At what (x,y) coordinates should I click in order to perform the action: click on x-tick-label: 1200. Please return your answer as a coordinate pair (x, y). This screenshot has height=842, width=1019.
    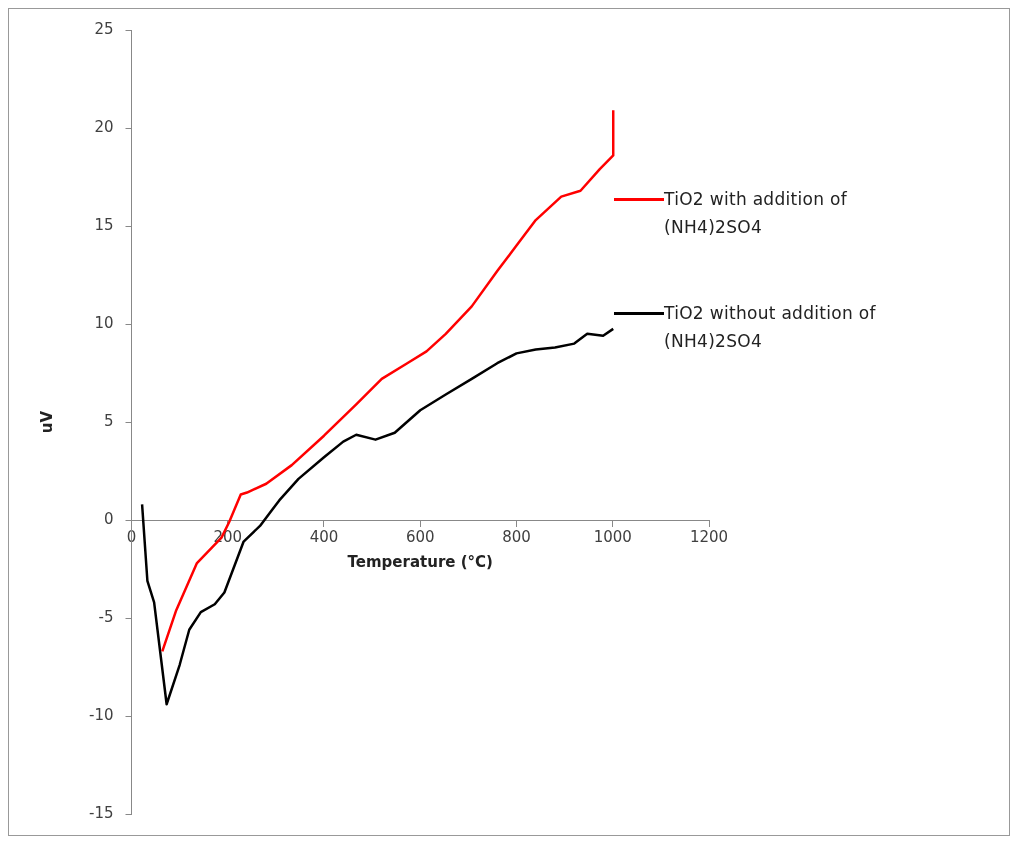
    Looking at the image, I should click on (709, 536).